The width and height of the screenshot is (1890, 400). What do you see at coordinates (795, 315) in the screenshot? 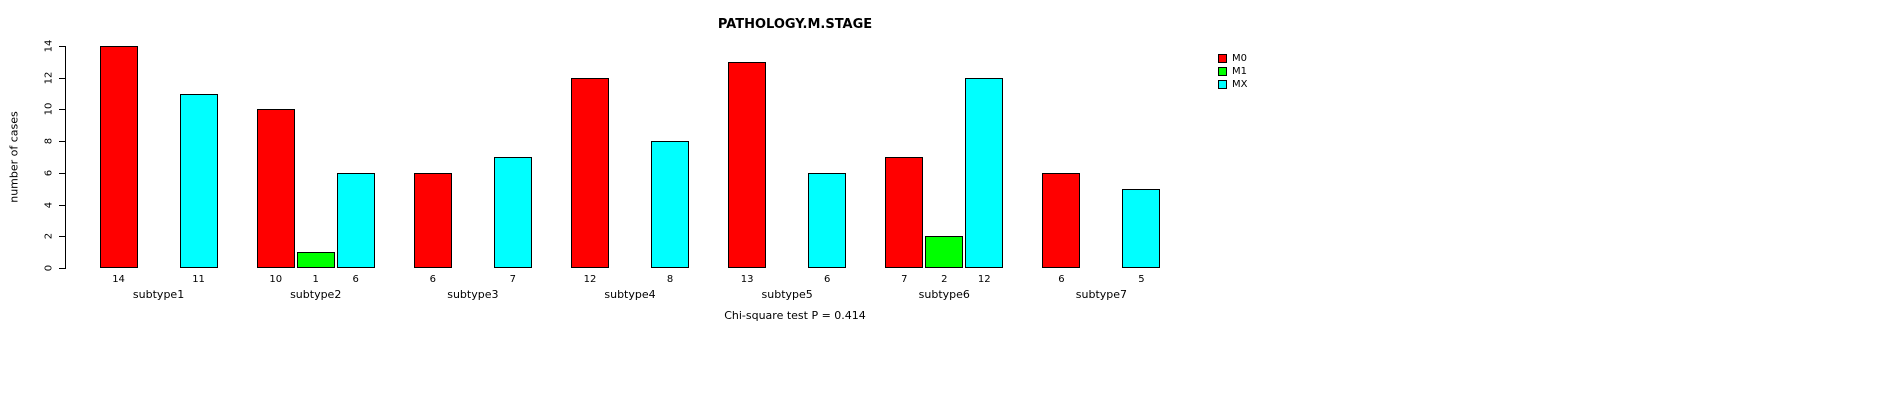
I see `chi-square-annotation: Chi-square test P = 0.414` at bounding box center [795, 315].